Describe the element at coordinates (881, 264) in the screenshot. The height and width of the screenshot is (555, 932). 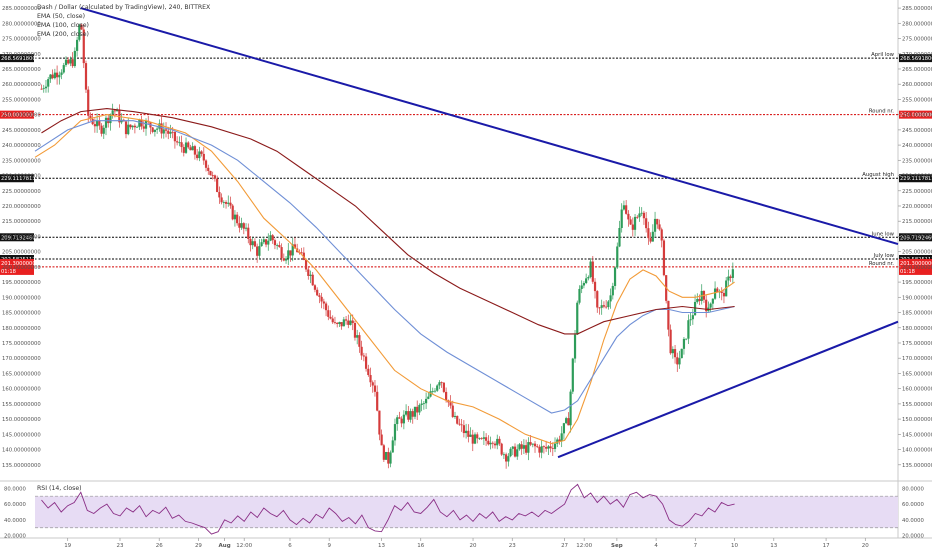
I see `level-name: Round nr.` at that location.